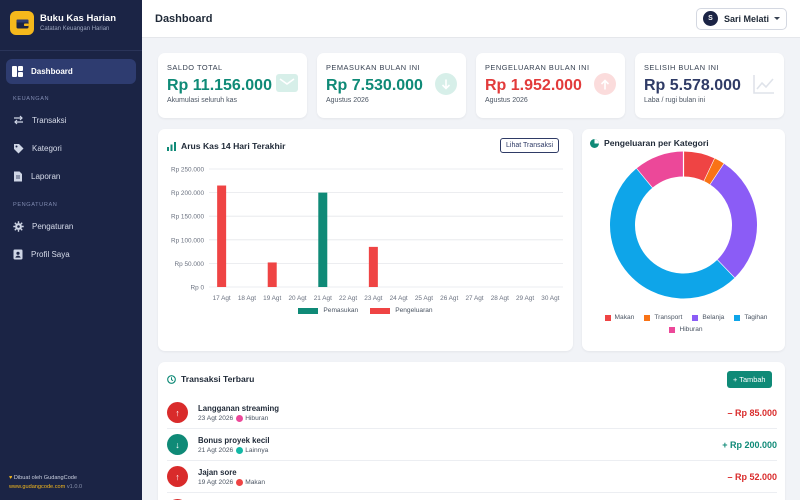 The image size is (800, 500). Describe the element at coordinates (663, 317) in the screenshot. I see `legend-item-transport: Transport` at that location.